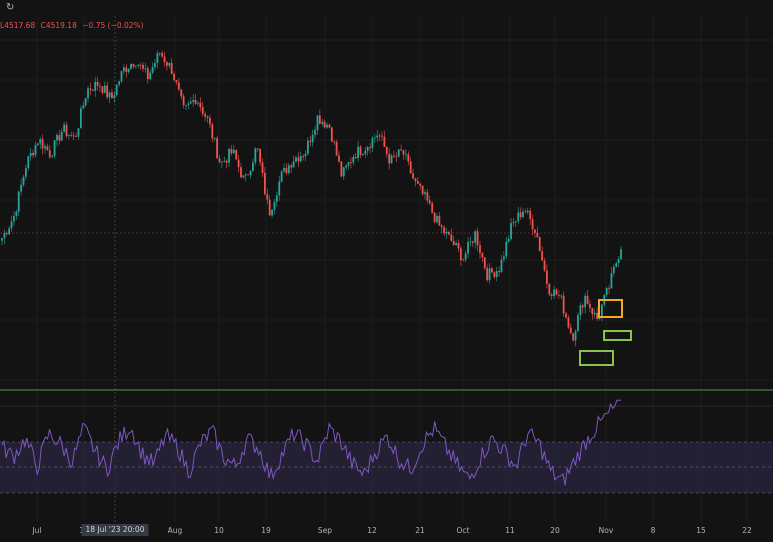 This screenshot has width=773, height=542. Describe the element at coordinates (596, 358) in the screenshot. I see `green-highlight-box-low` at that location.